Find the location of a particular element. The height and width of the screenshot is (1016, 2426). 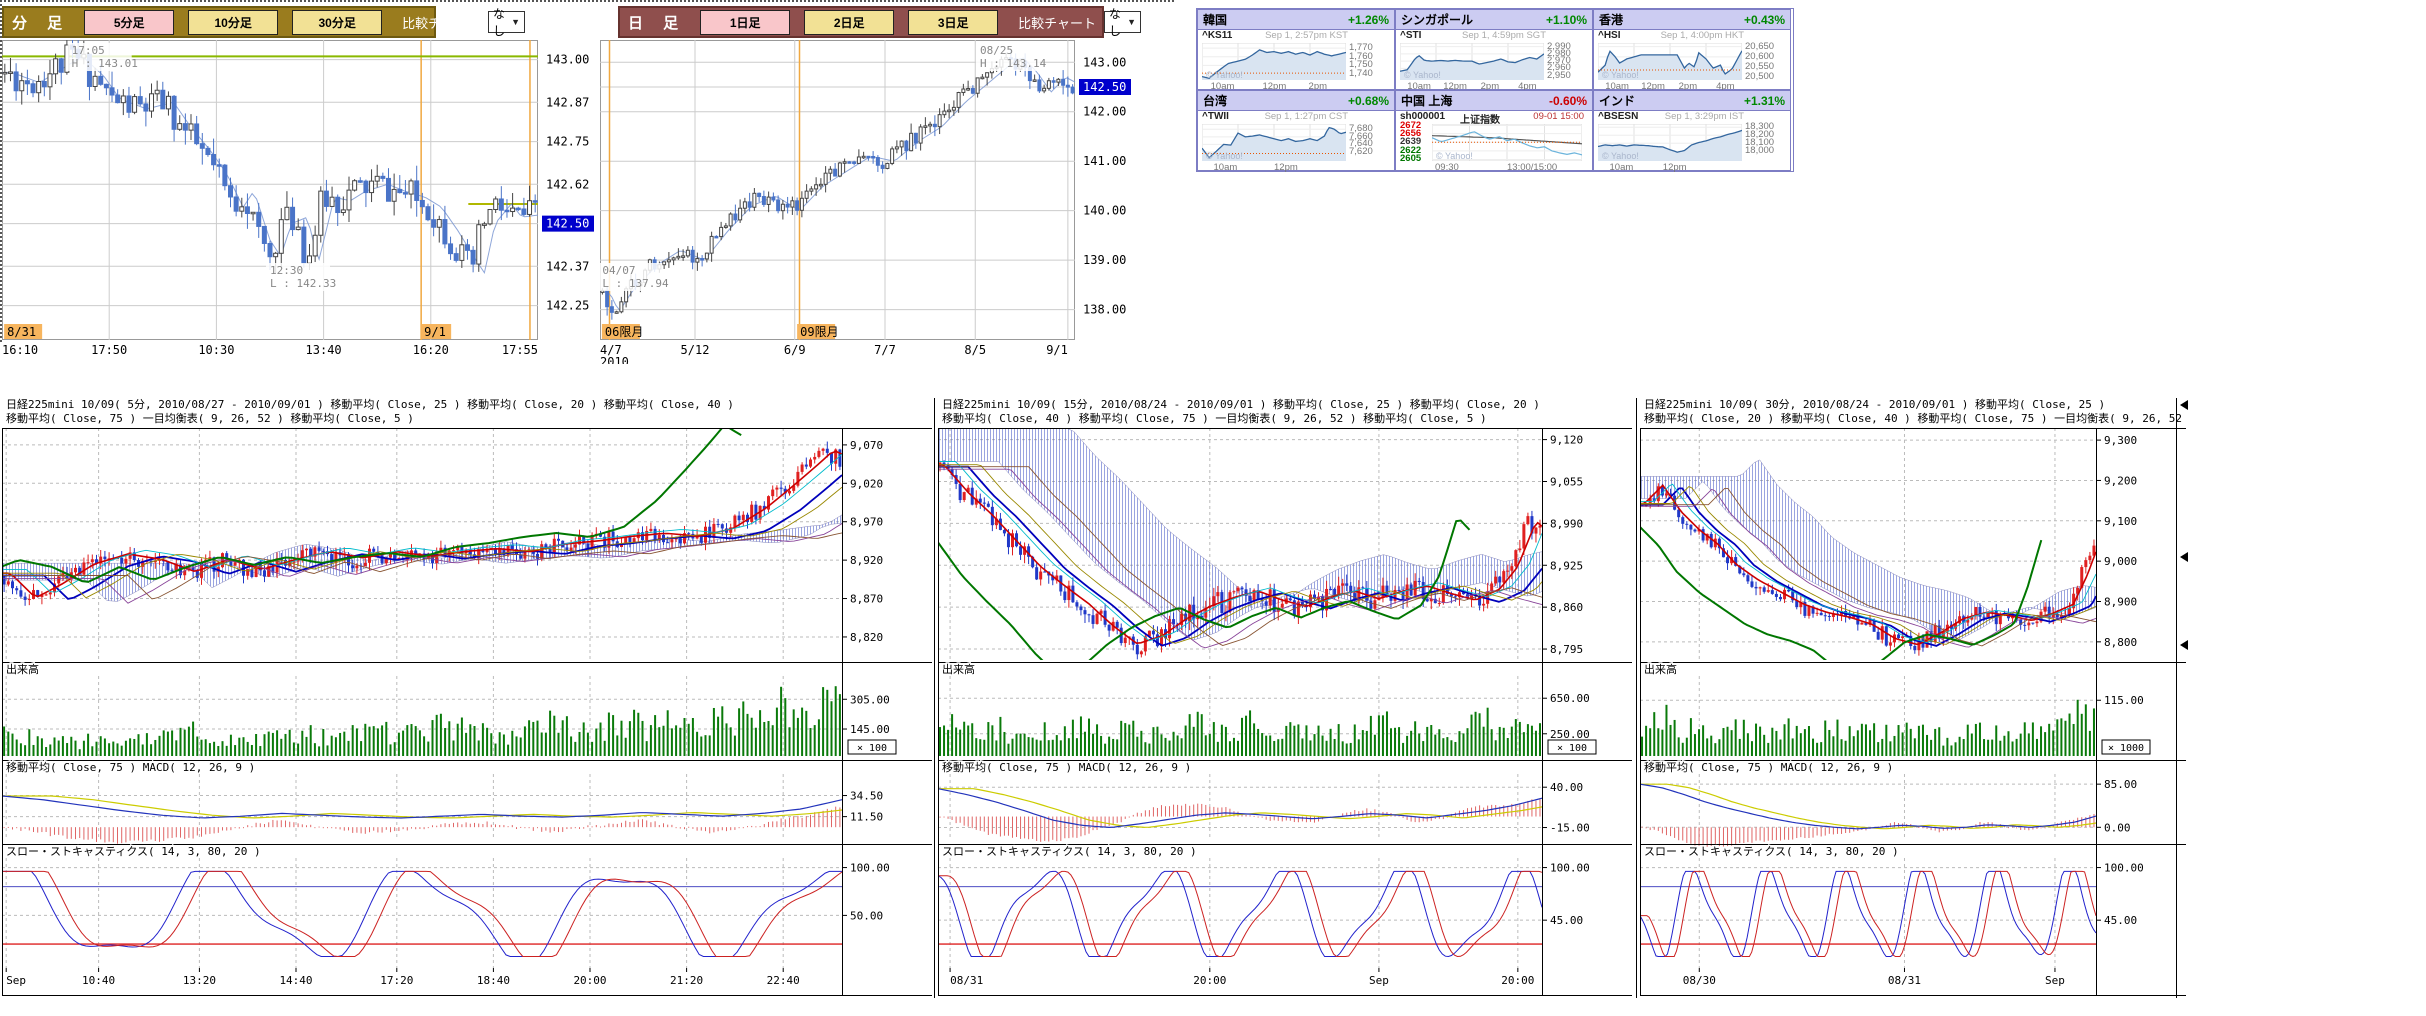

index-symbol: ^HSI is located at coordinates (1609, 35).